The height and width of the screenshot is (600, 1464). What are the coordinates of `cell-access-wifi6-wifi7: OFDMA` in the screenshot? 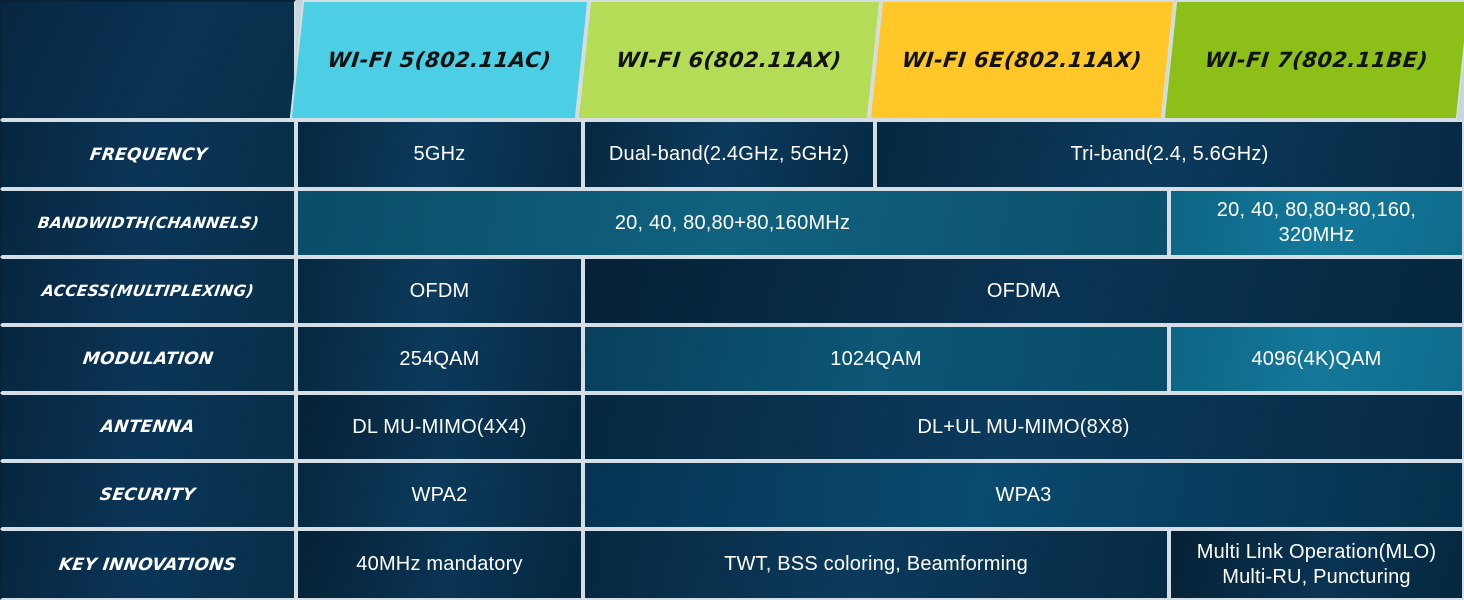 It's located at (1023, 291).